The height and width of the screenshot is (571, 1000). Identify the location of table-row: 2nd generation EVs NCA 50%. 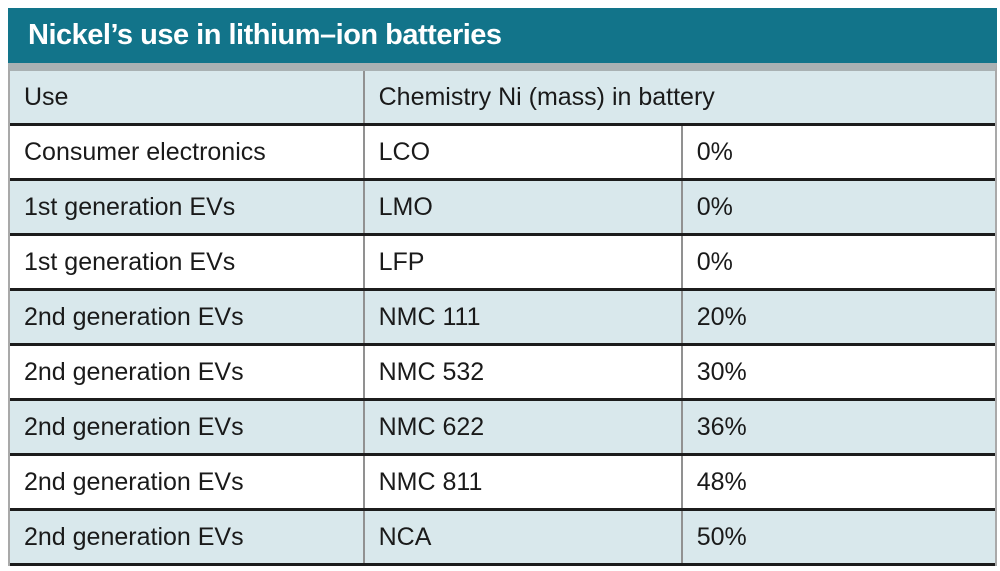
(502, 537).